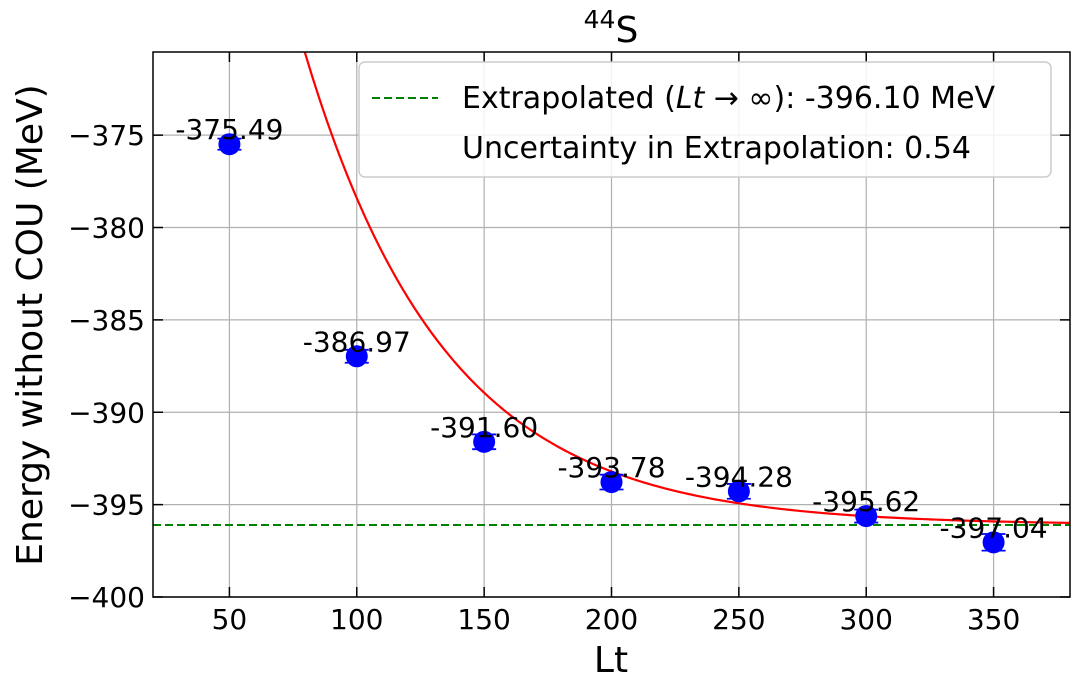 The height and width of the screenshot is (693, 1080). I want to click on chart-title-main: S, so click(626, 30).